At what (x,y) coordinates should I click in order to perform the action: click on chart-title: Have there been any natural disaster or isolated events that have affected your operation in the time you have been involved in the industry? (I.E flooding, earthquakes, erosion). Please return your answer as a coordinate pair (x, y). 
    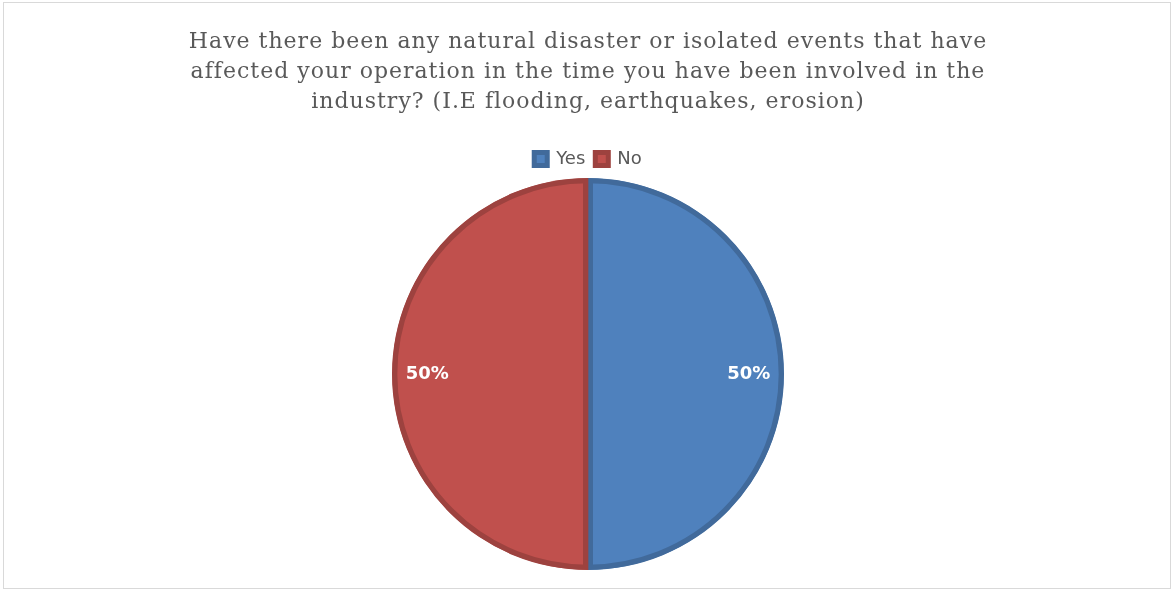
    Looking at the image, I should click on (588, 71).